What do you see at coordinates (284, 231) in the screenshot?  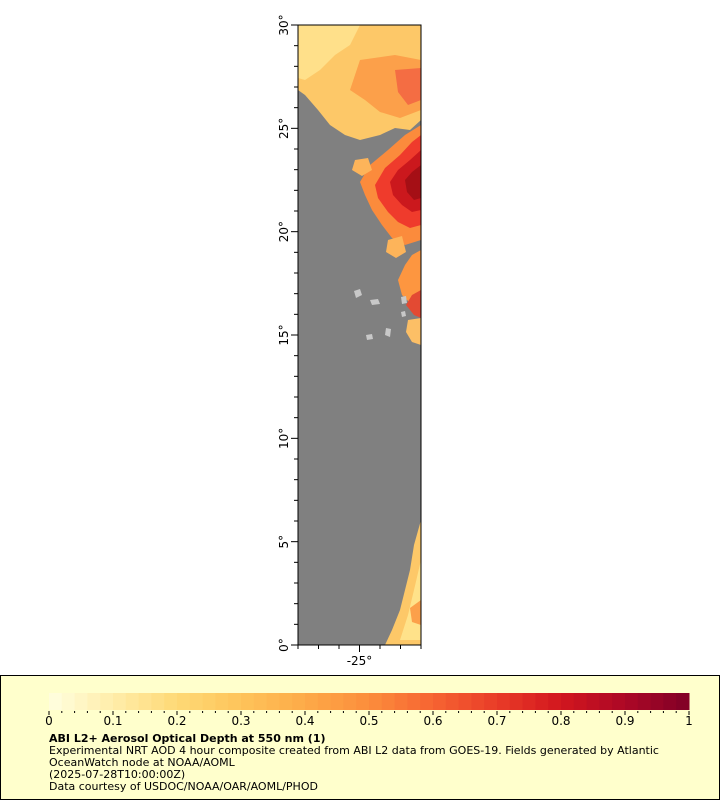 I see `lat-tick-label: 20°` at bounding box center [284, 231].